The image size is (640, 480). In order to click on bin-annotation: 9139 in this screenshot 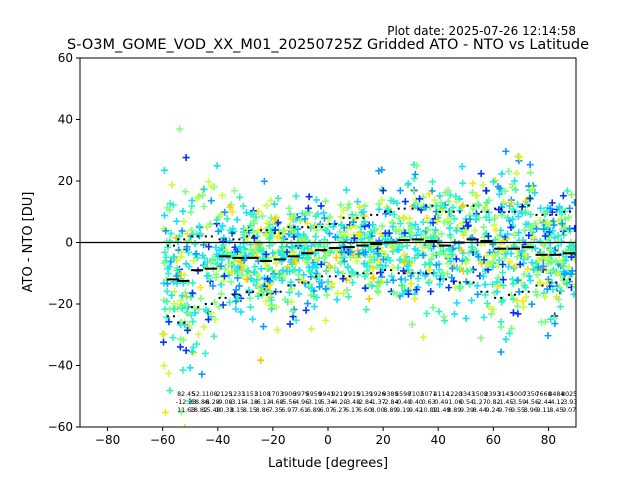, I will do `click(365, 394)`.